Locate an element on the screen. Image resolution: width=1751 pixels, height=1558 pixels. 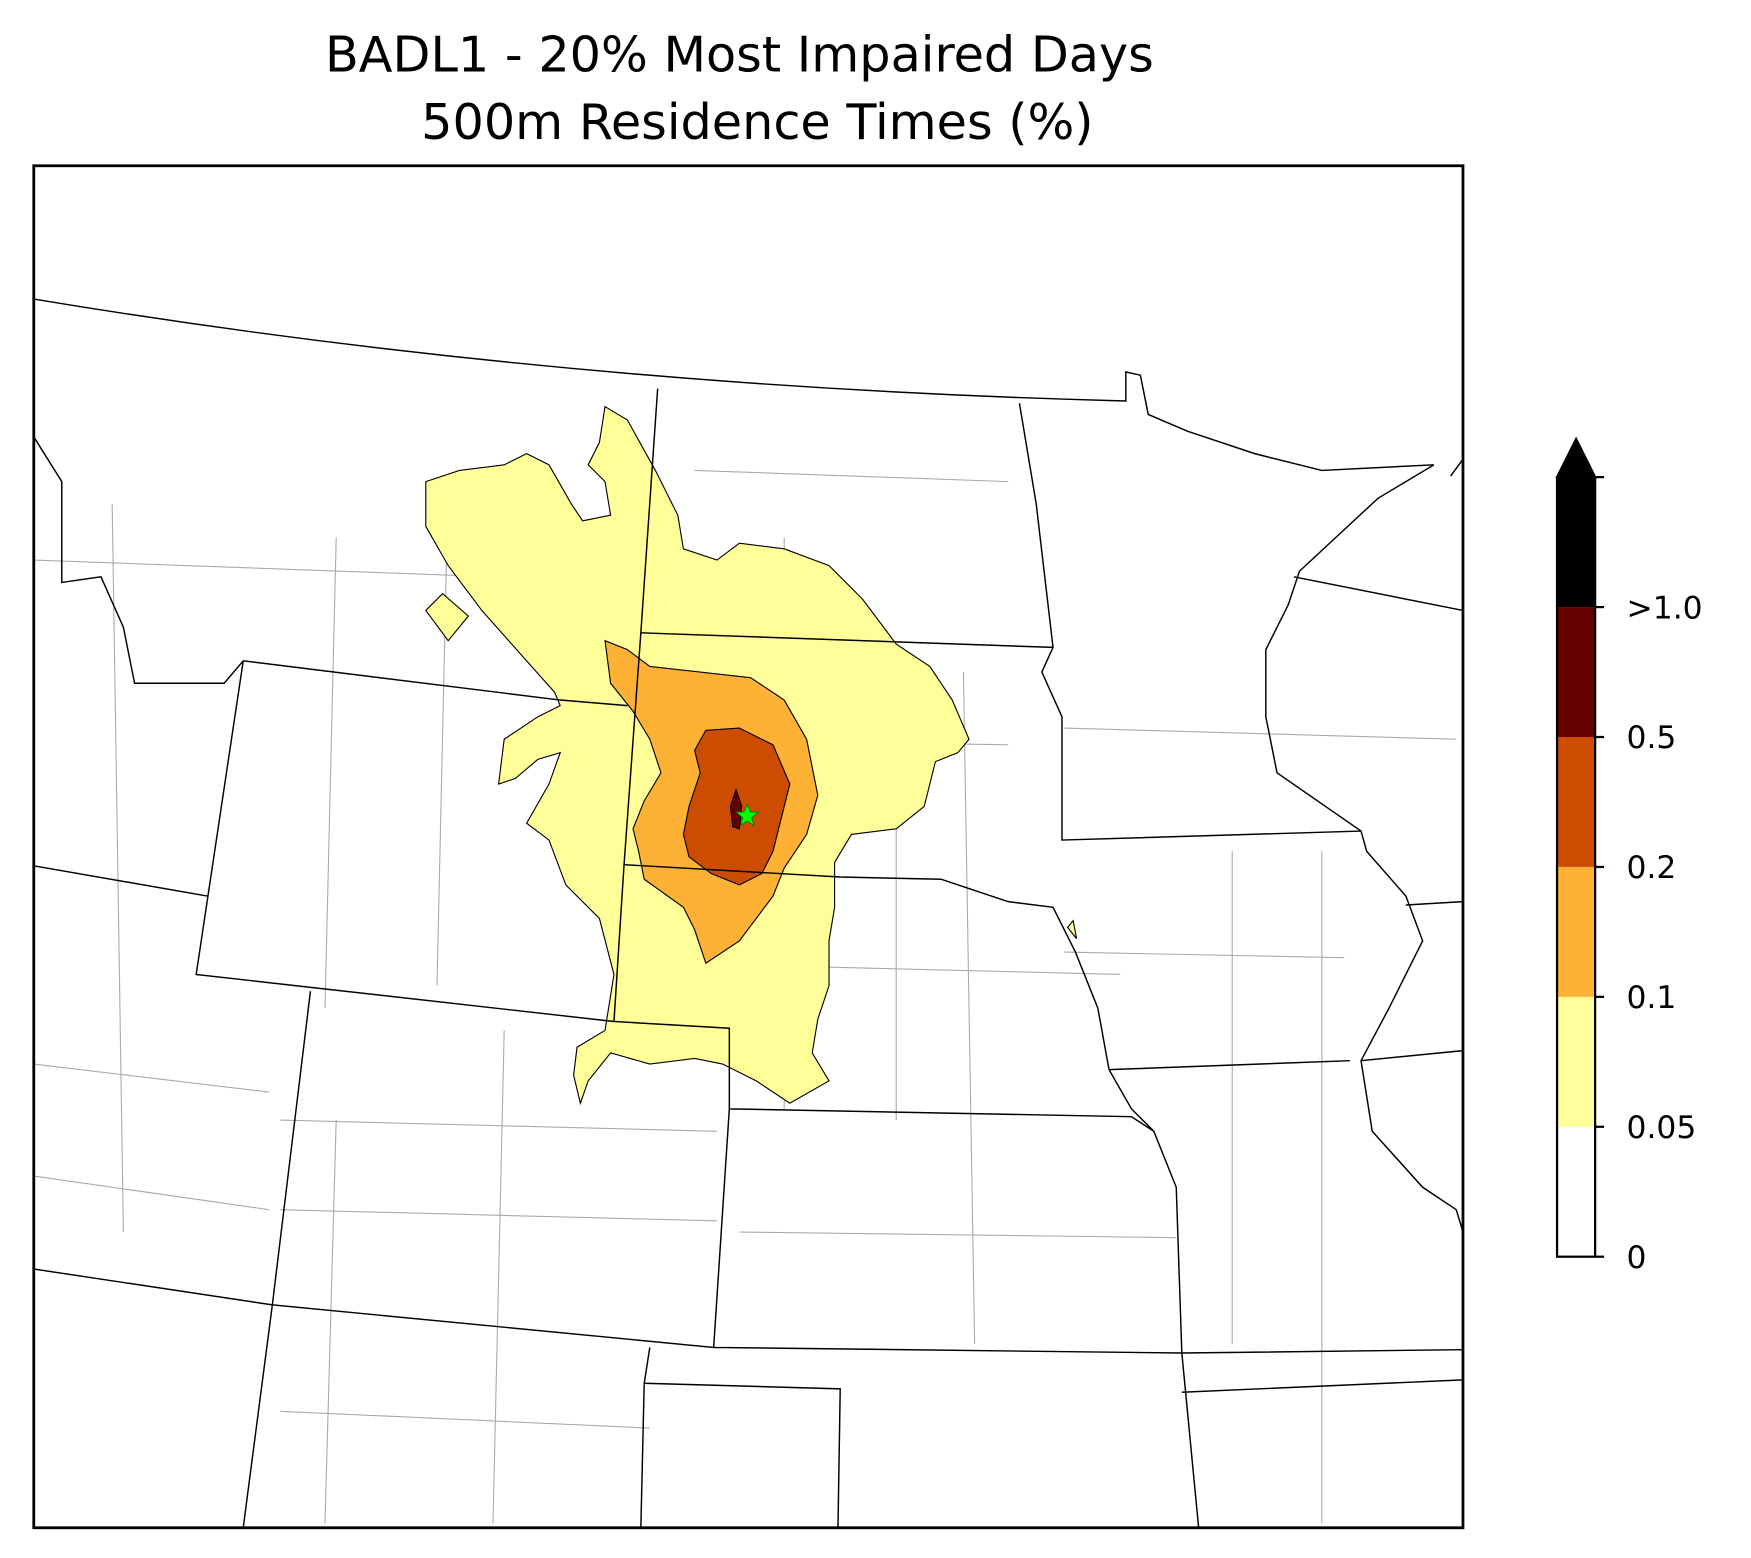
colorbar-tick-label: 0 is located at coordinates (1636, 1258).